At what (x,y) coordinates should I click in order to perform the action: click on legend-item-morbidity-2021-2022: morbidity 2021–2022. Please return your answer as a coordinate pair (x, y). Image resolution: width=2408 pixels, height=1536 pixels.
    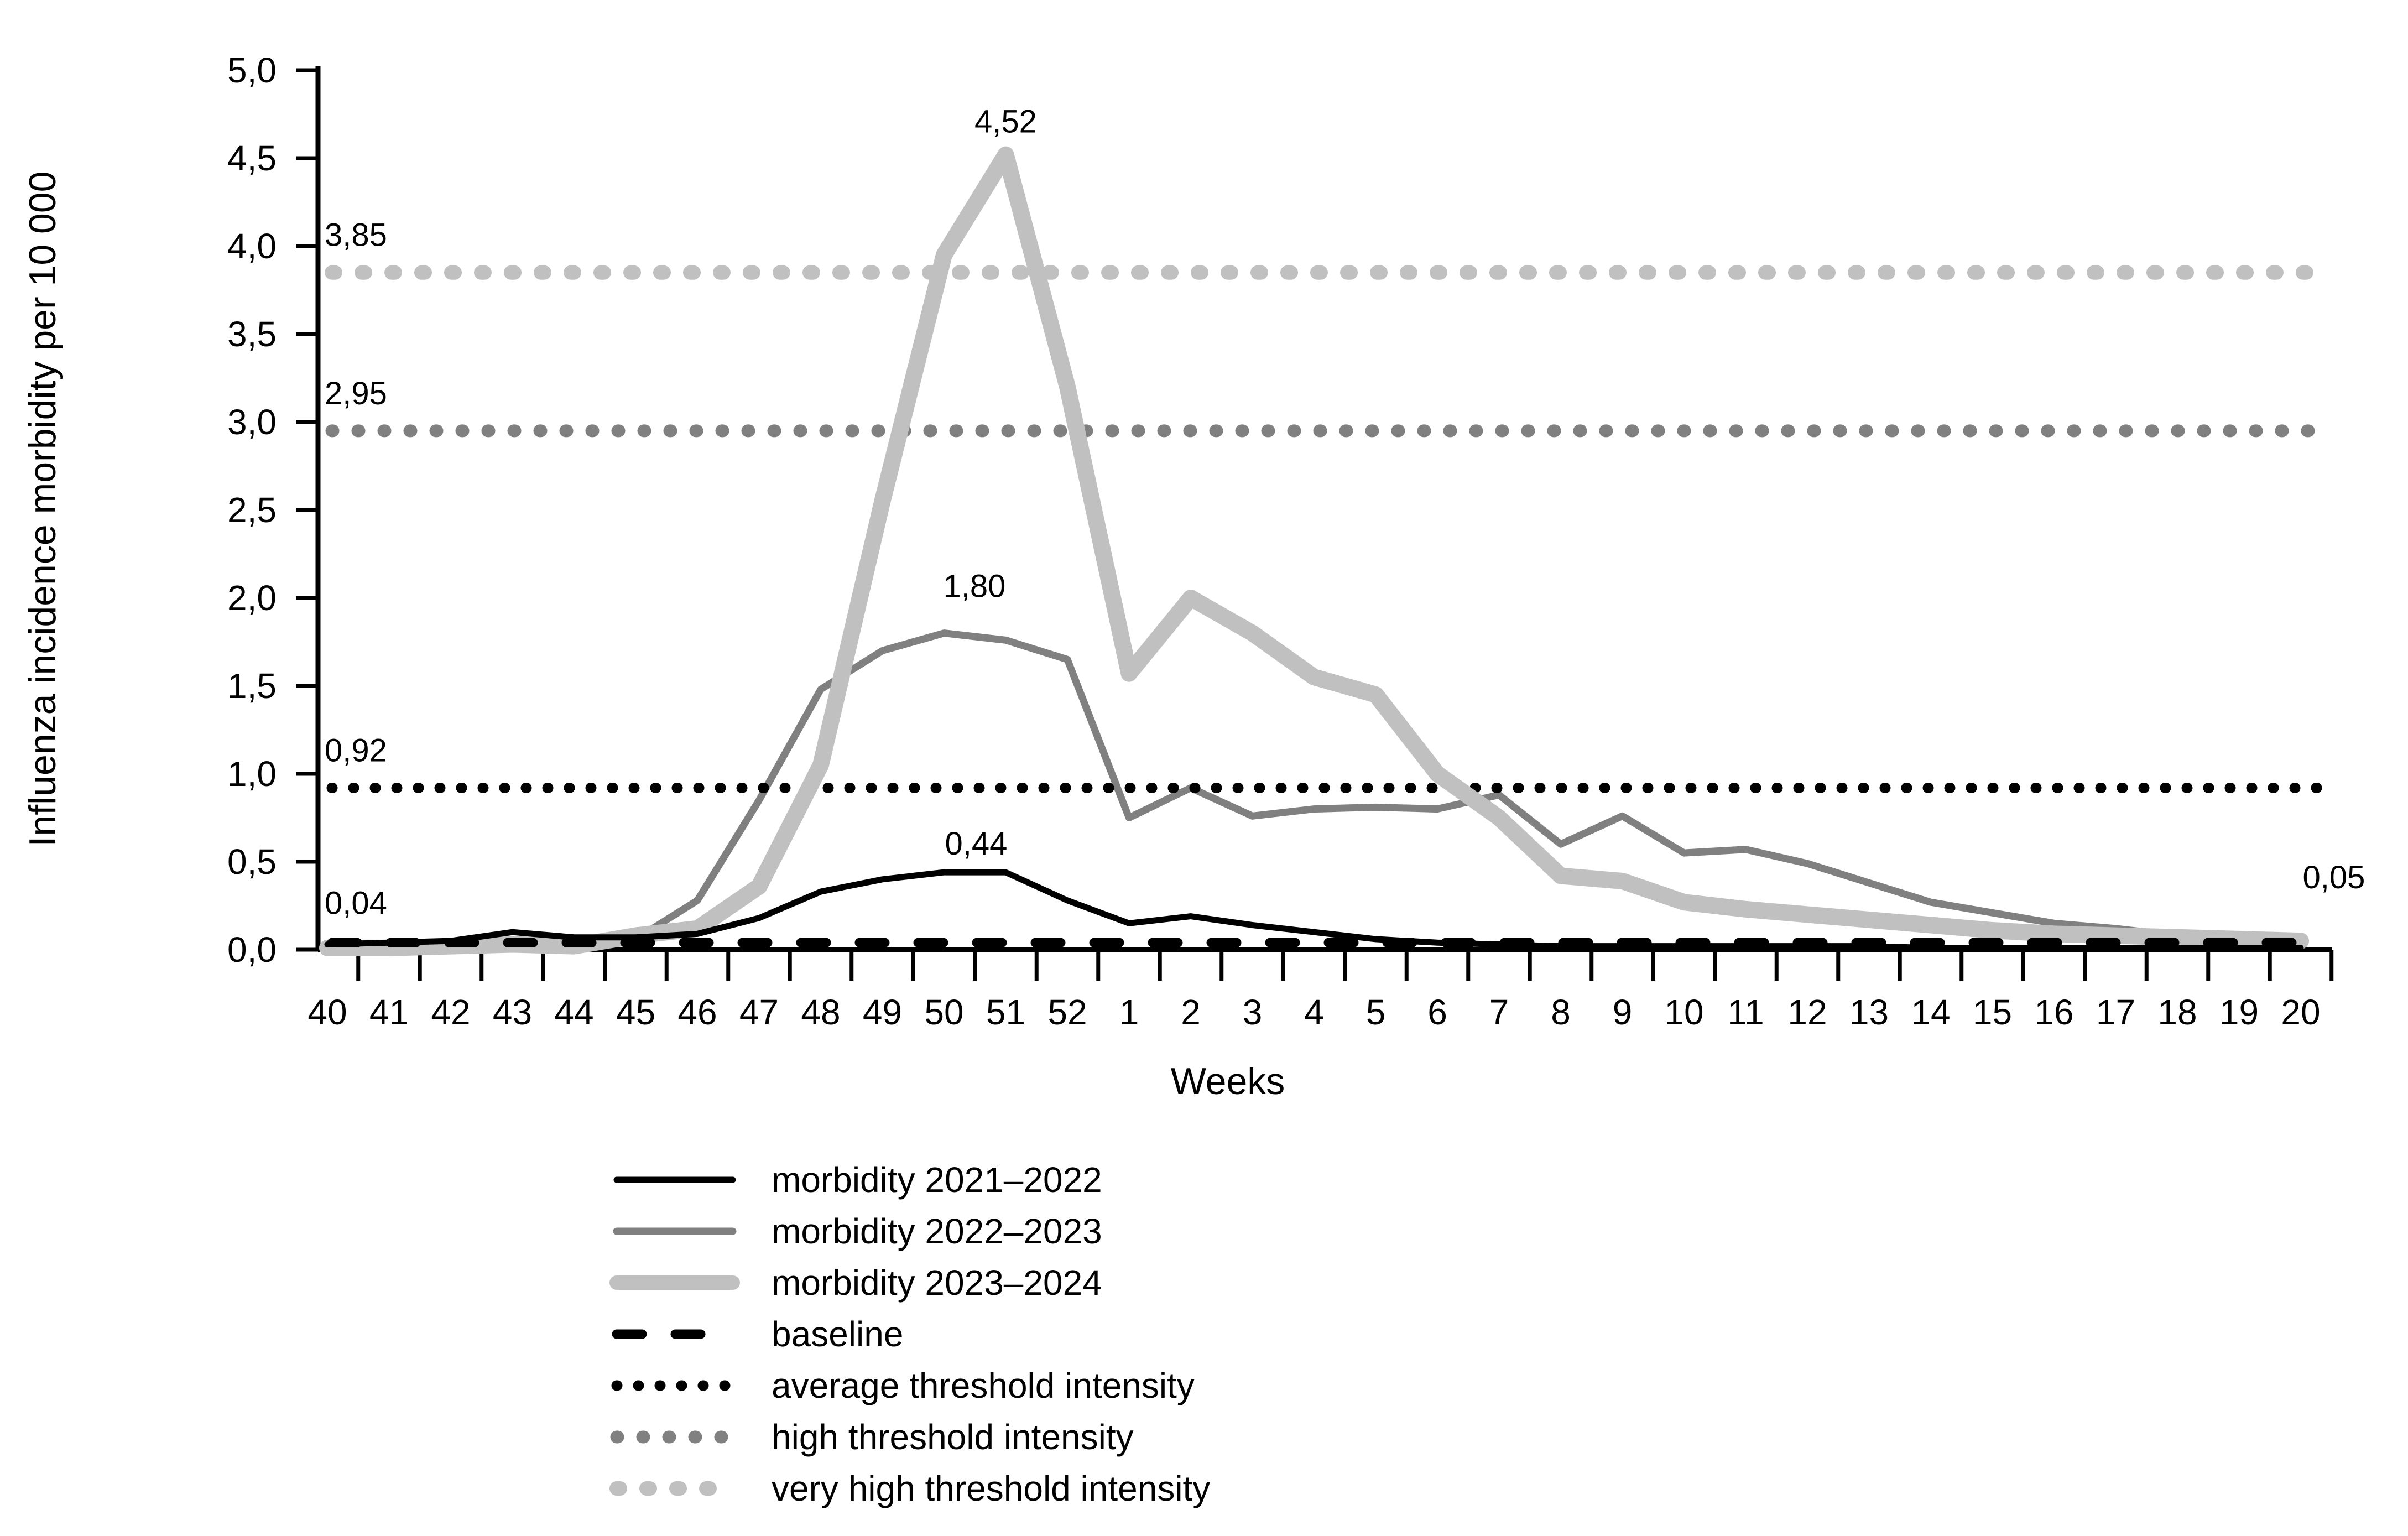
    Looking at the image, I should click on (858, 1180).